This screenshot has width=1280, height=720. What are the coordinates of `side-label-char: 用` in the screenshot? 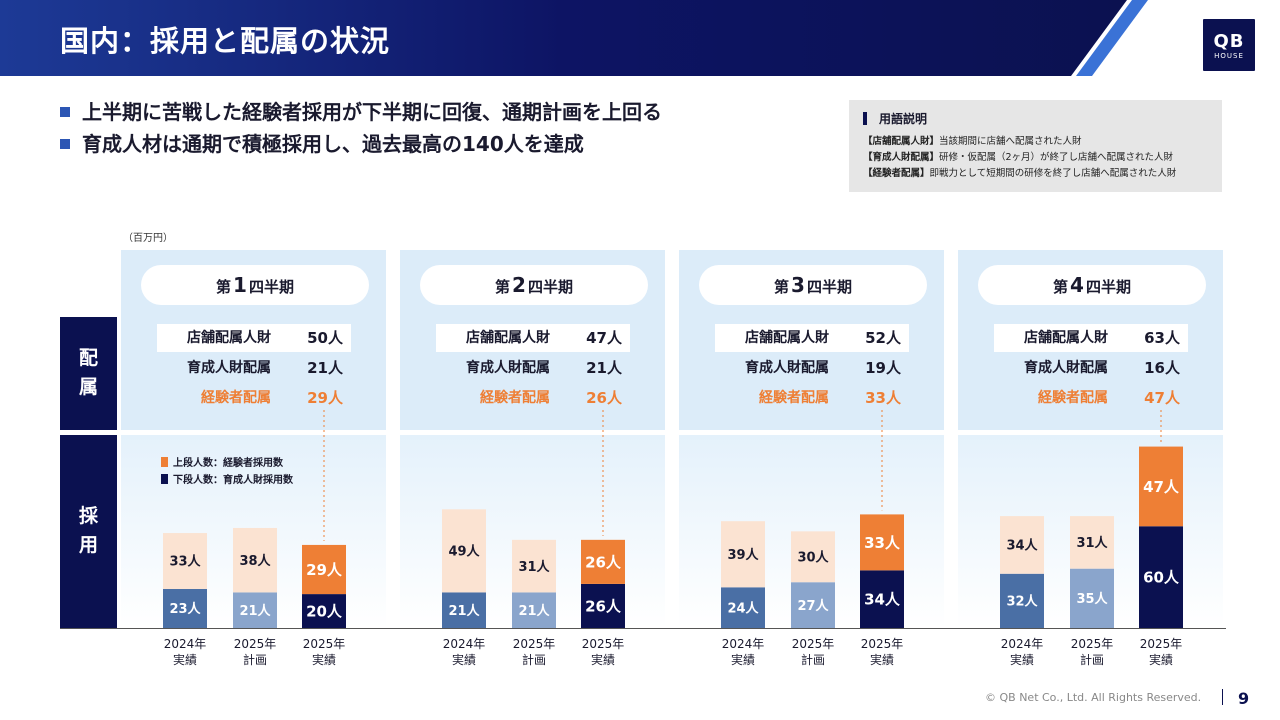 It's located at (88, 545).